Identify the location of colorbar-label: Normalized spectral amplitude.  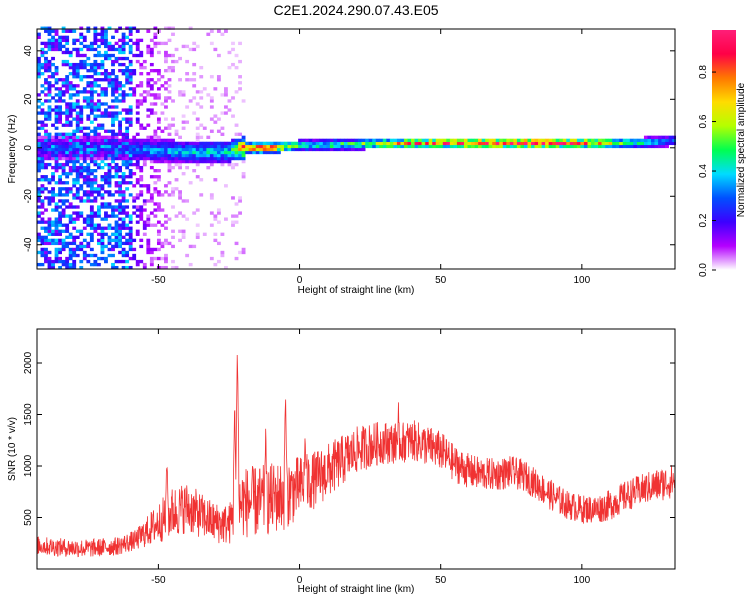
(741, 149).